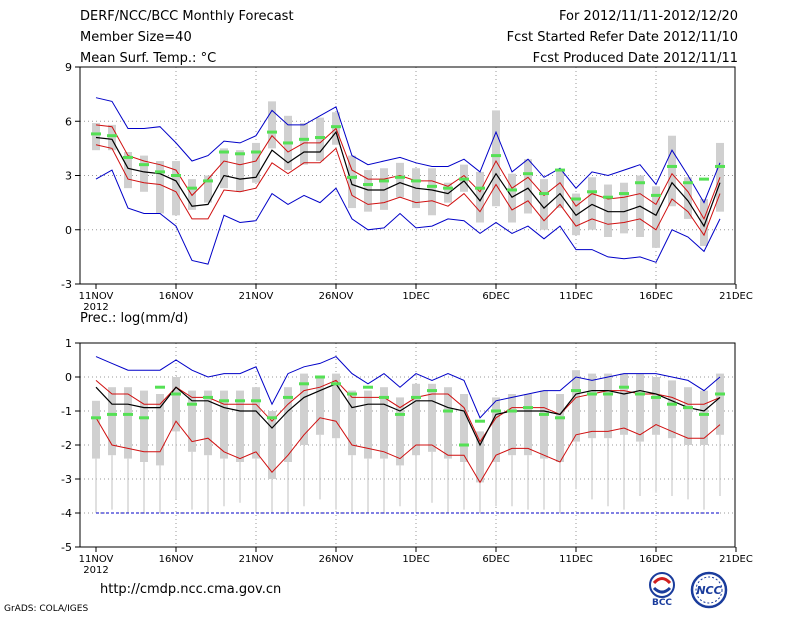 This screenshot has width=800, height=618. Describe the element at coordinates (68, 377) in the screenshot. I see `y-tick-label: 0` at that location.